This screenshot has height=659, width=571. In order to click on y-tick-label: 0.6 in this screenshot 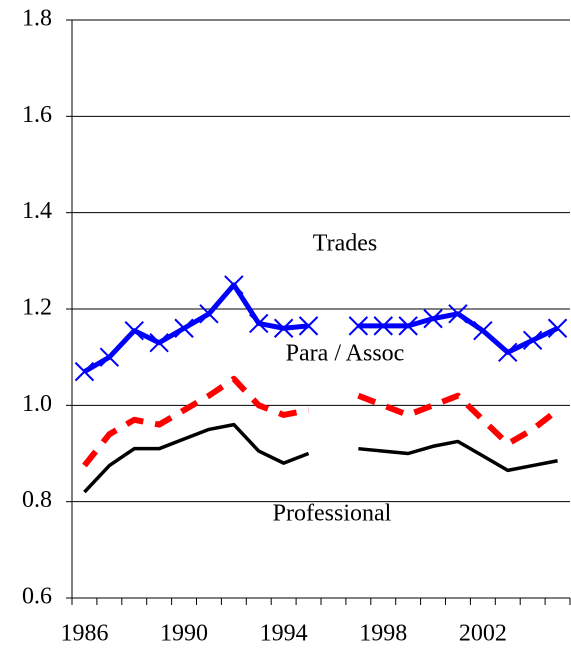, I will do `click(37, 597)`.